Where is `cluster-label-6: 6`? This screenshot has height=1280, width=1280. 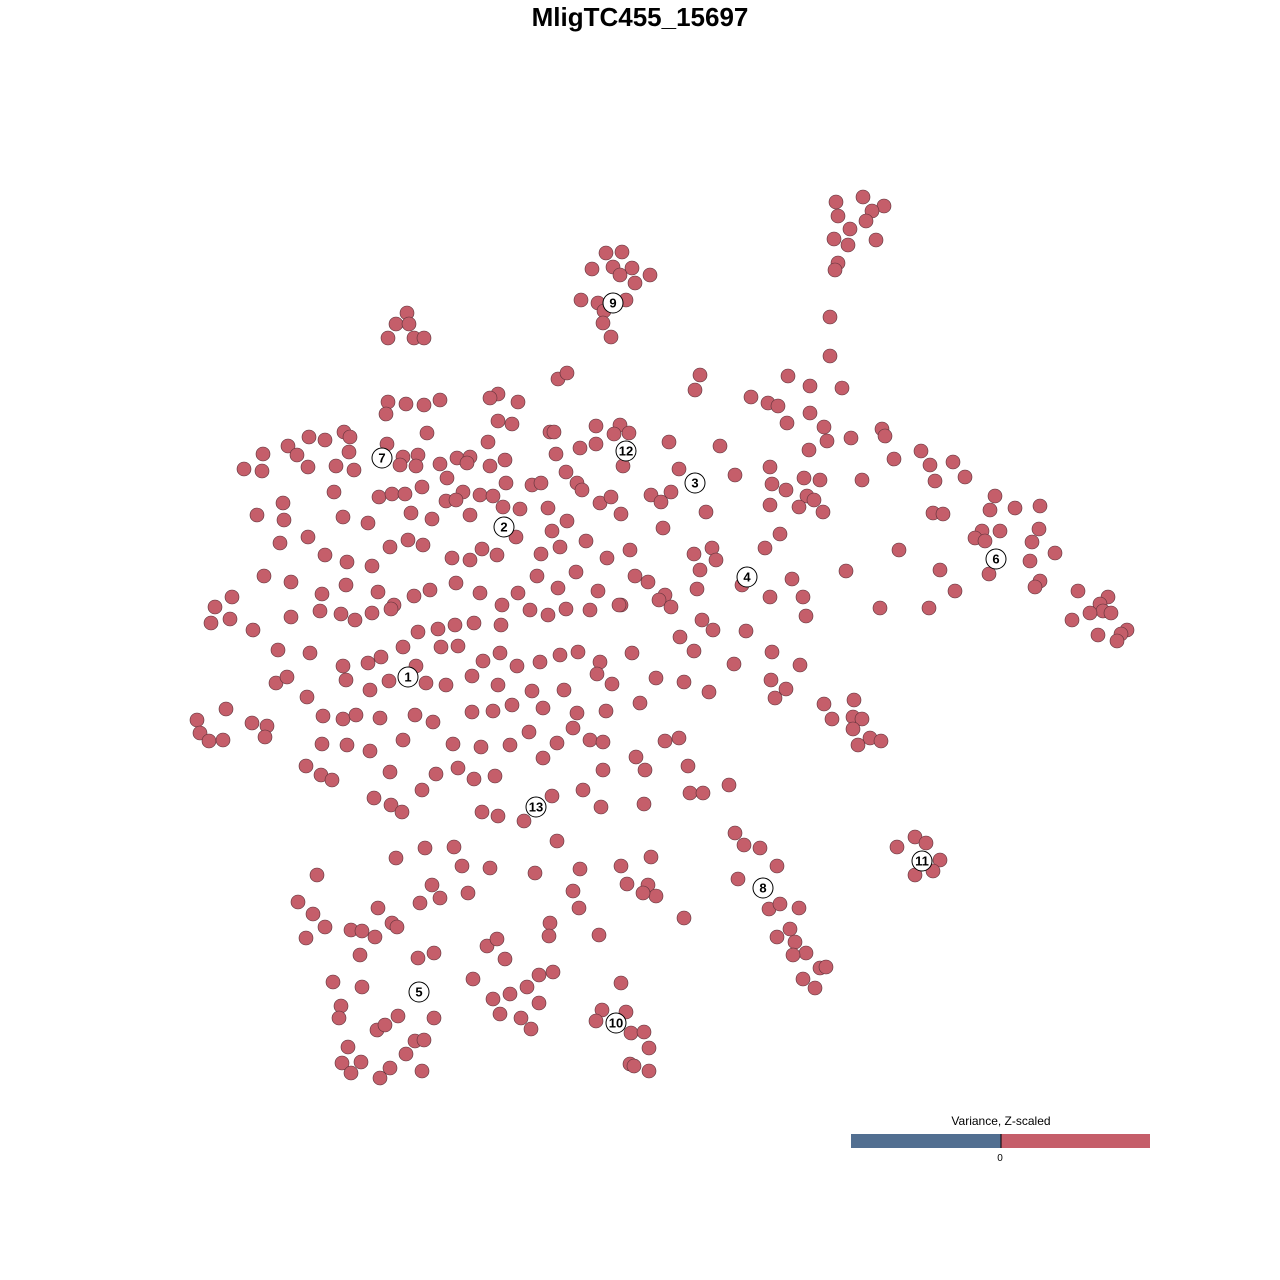
cluster-label-6: 6 is located at coordinates (996, 559).